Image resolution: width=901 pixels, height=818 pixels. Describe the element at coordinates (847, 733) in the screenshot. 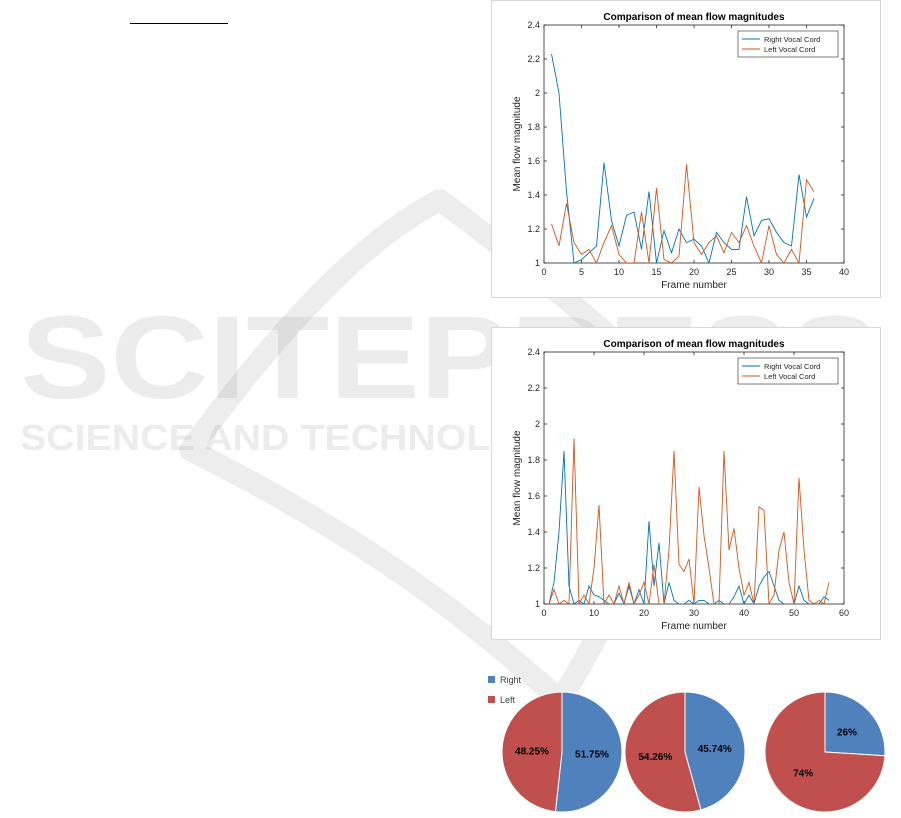

I see `pie-slice-label: 26%` at that location.